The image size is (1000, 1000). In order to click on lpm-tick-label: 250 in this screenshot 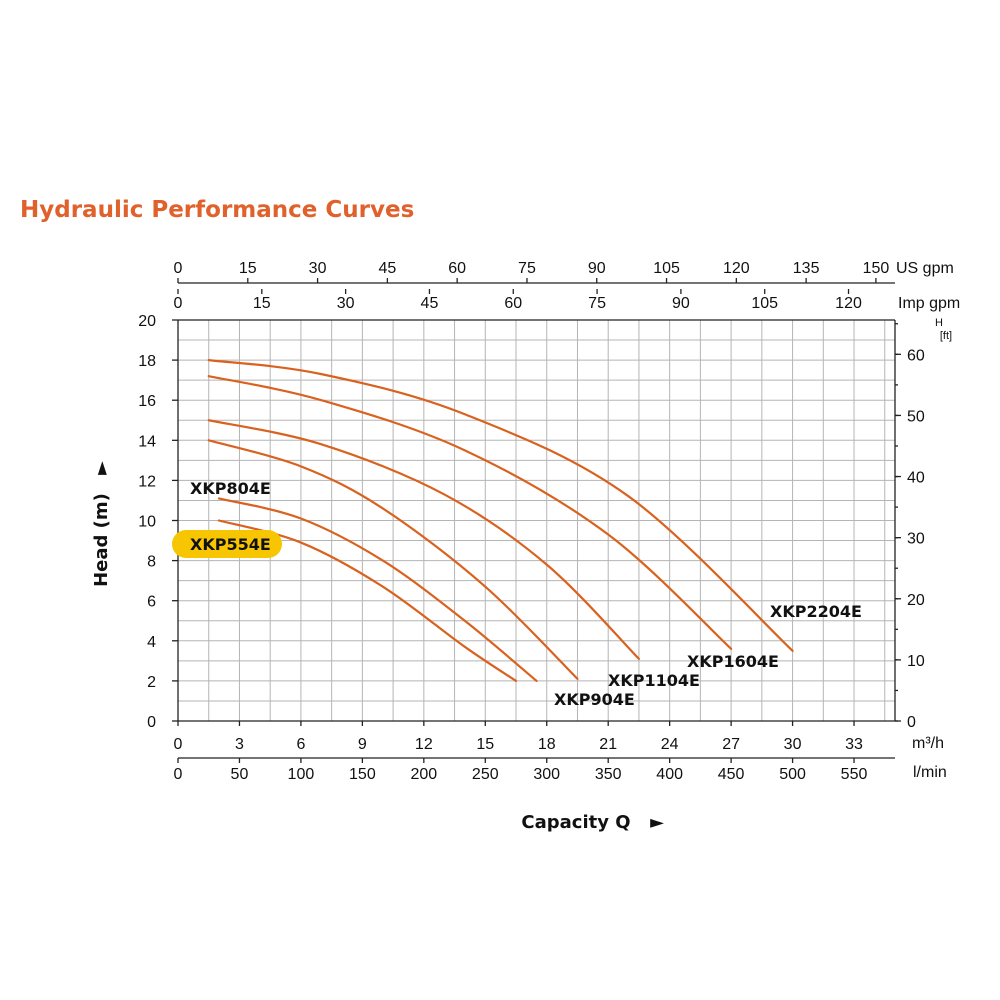, I will do `click(485, 774)`.